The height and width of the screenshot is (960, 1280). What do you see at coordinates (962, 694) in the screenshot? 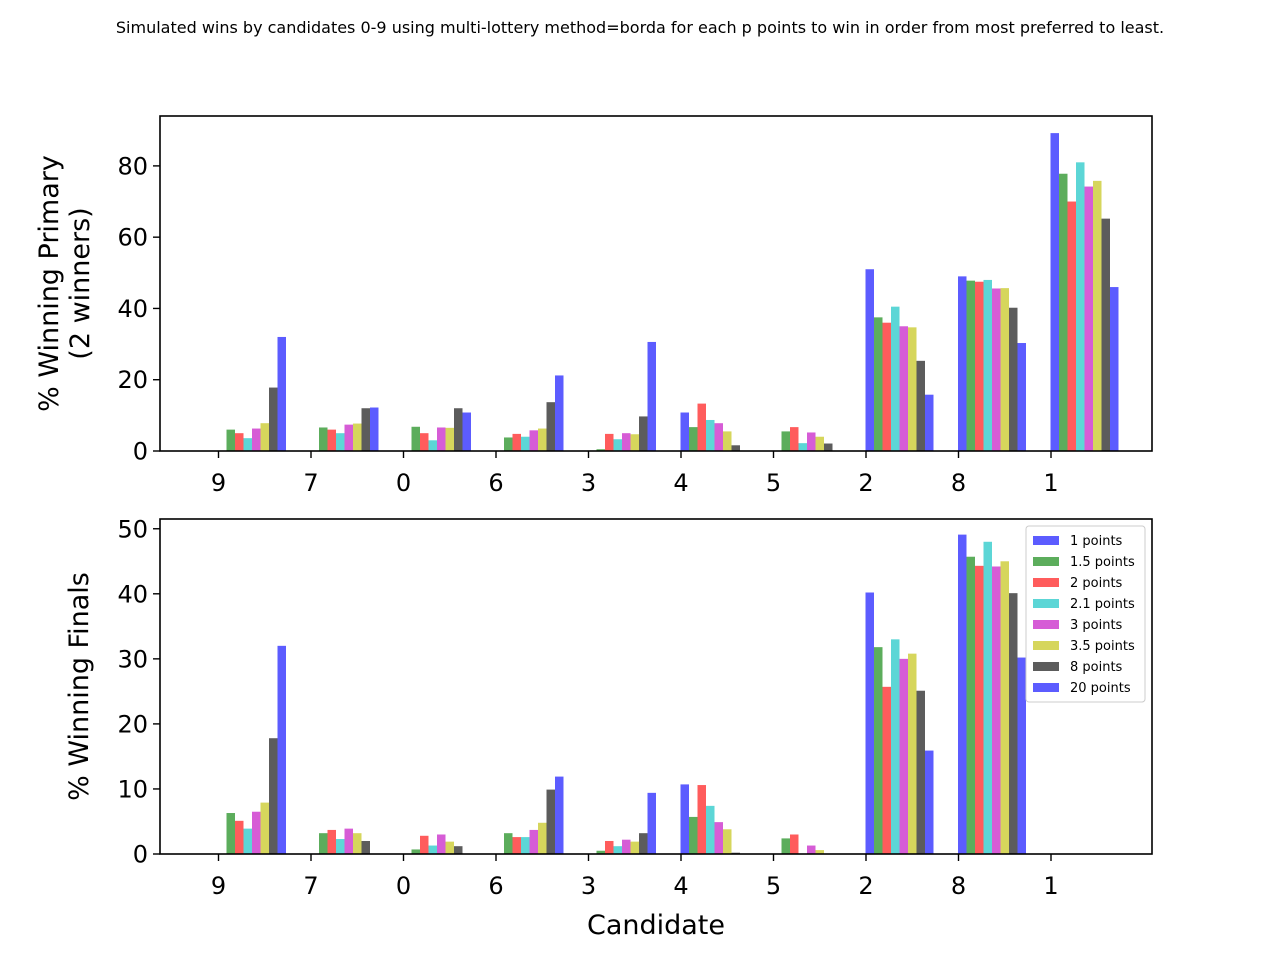
I see `finals-bar-8-1-points` at bounding box center [962, 694].